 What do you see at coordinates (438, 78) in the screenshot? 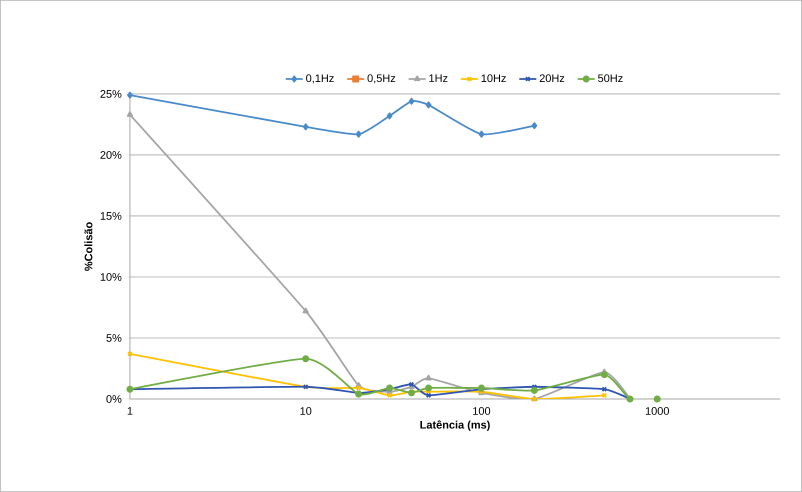
I see `legend-label: 1Hz` at bounding box center [438, 78].